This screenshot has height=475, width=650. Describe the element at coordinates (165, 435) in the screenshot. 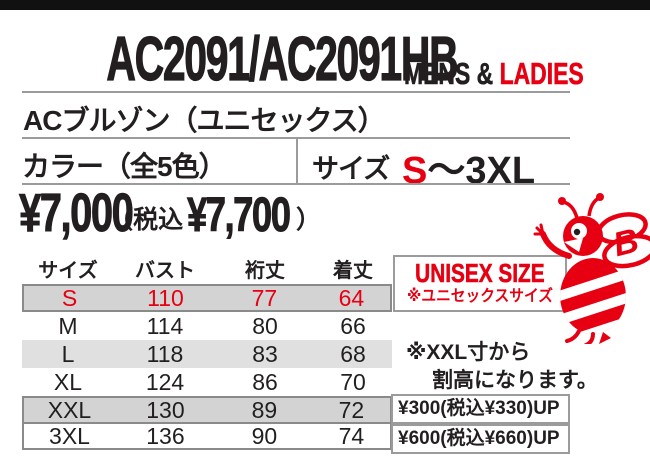

I see `cell-bust: 136` at that location.